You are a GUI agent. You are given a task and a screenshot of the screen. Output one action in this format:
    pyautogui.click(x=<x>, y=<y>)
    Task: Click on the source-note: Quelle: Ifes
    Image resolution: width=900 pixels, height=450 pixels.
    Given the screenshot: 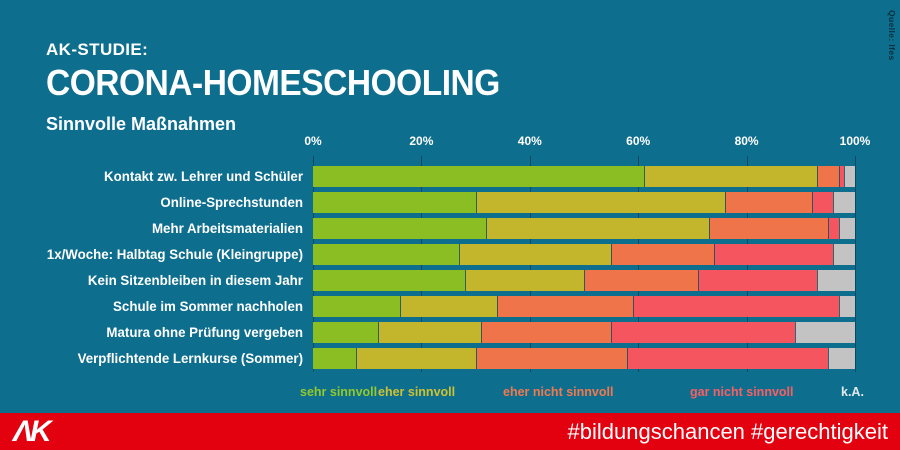 What is the action you would take?
    pyautogui.click(x=892, y=35)
    